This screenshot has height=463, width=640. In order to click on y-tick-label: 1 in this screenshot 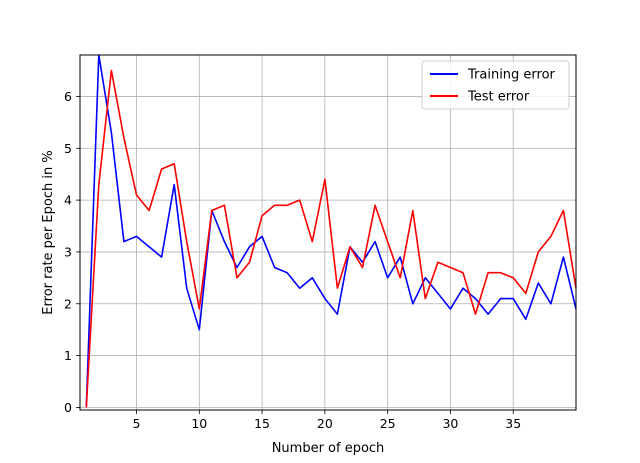, I will do `click(68, 355)`.